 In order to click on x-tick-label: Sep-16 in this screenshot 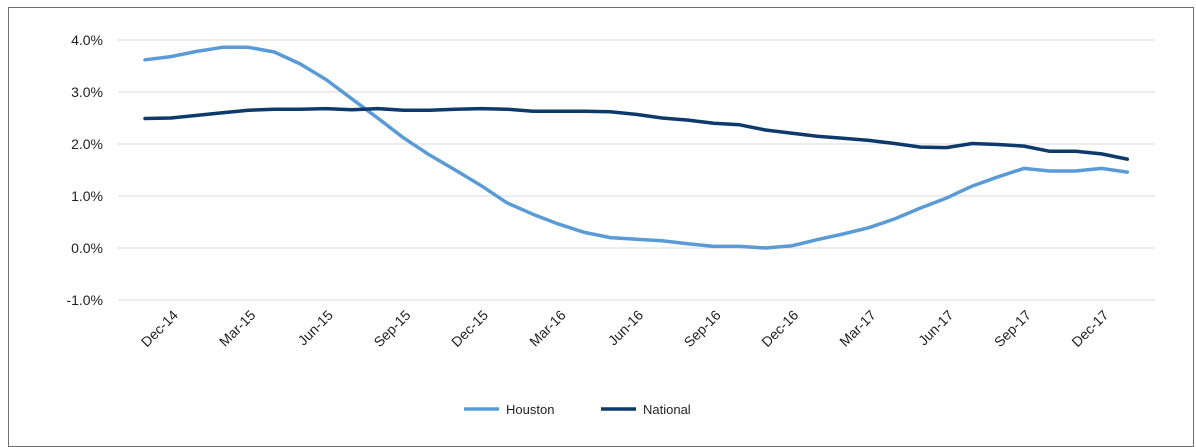, I will do `click(702, 328)`.